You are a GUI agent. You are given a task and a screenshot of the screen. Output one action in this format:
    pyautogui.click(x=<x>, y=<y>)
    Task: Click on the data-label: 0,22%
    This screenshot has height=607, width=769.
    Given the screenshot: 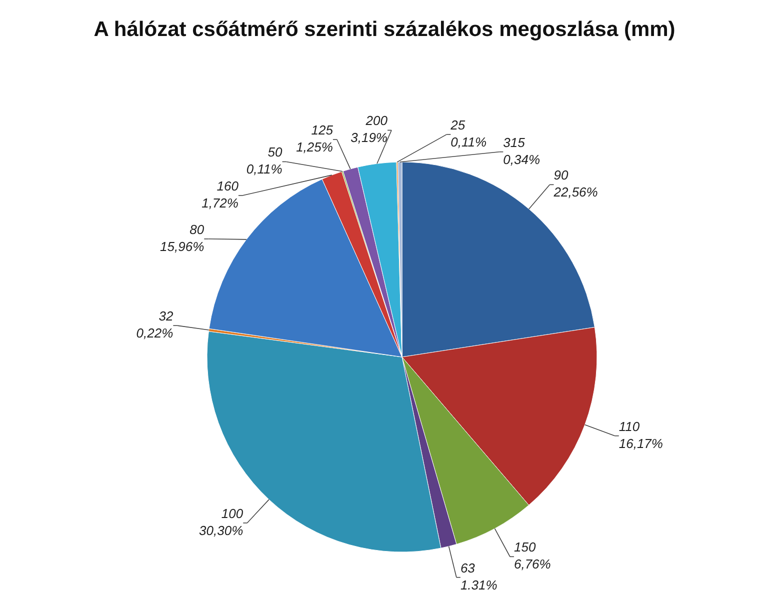 What is the action you would take?
    pyautogui.click(x=155, y=333)
    